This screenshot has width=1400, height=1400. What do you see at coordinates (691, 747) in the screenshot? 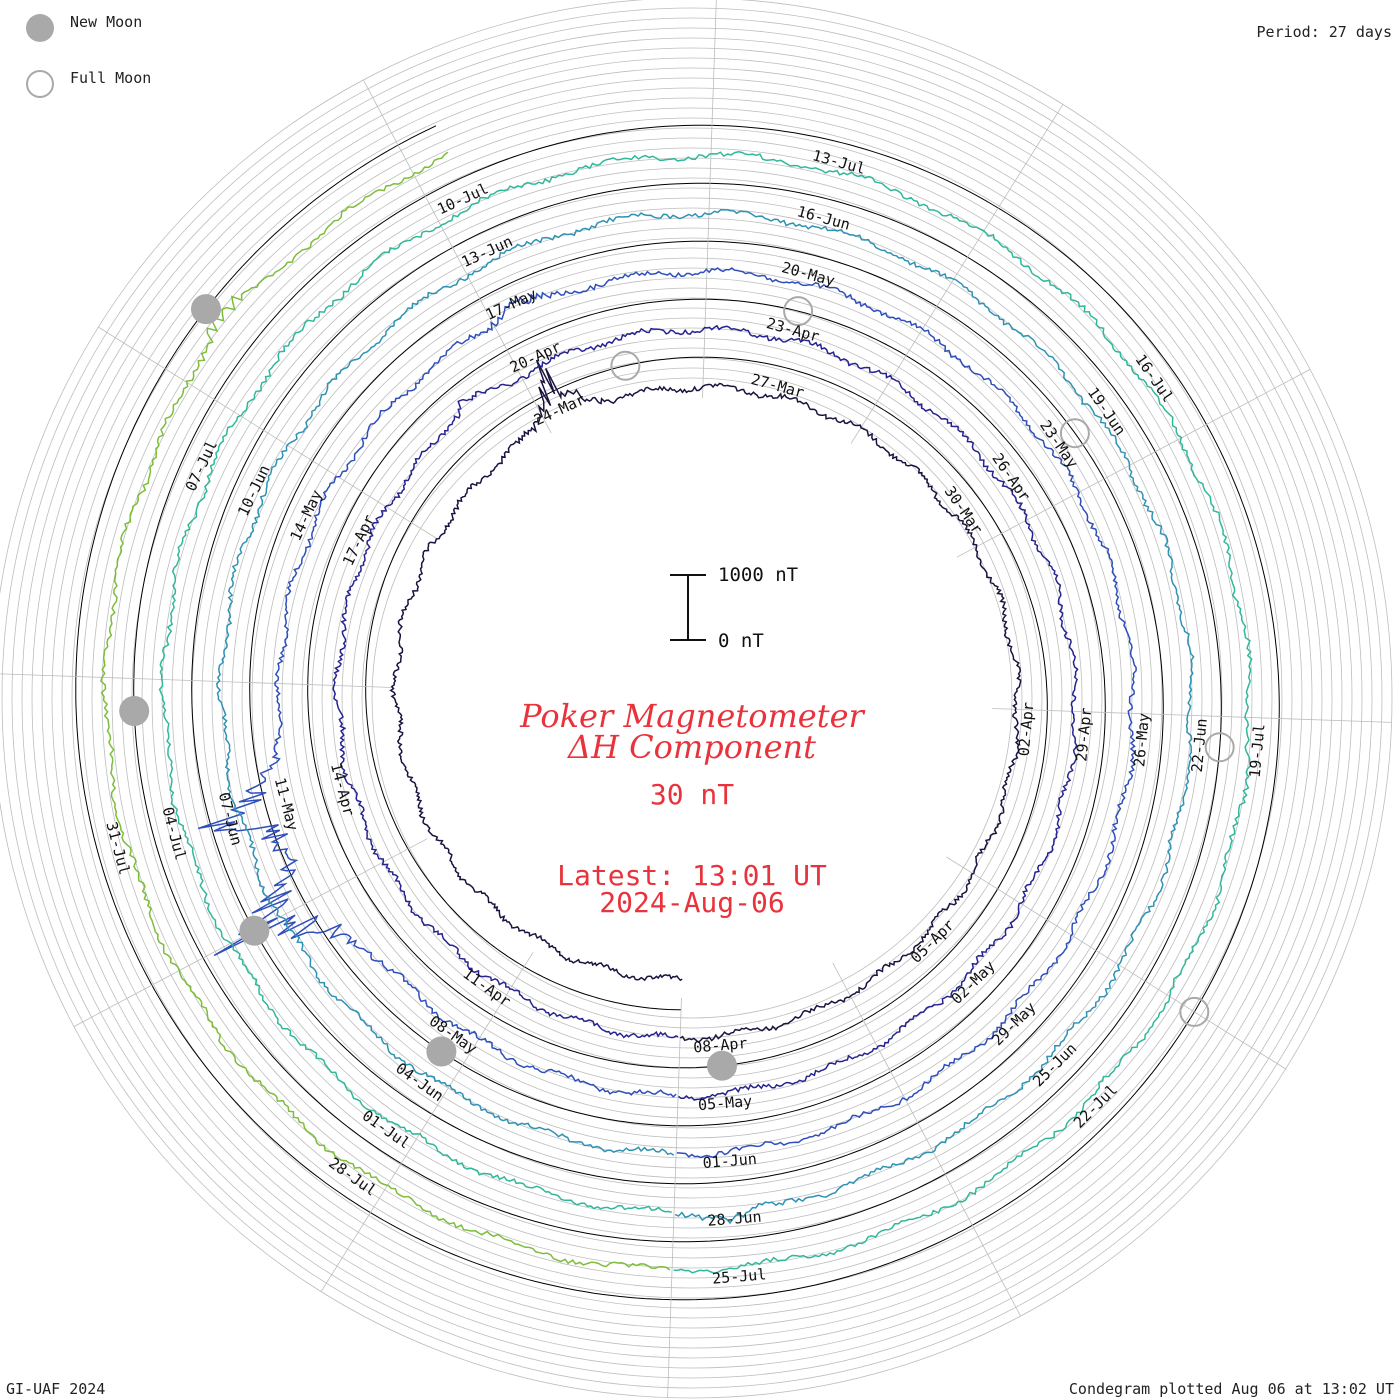
I see `chart-subtitle: ΔH Component` at bounding box center [691, 747].